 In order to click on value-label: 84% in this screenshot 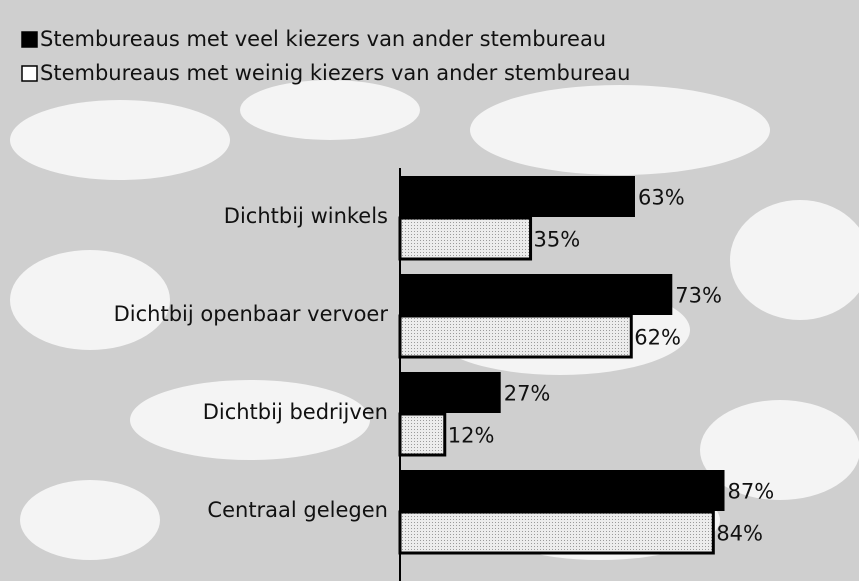, I will do `click(739, 534)`.